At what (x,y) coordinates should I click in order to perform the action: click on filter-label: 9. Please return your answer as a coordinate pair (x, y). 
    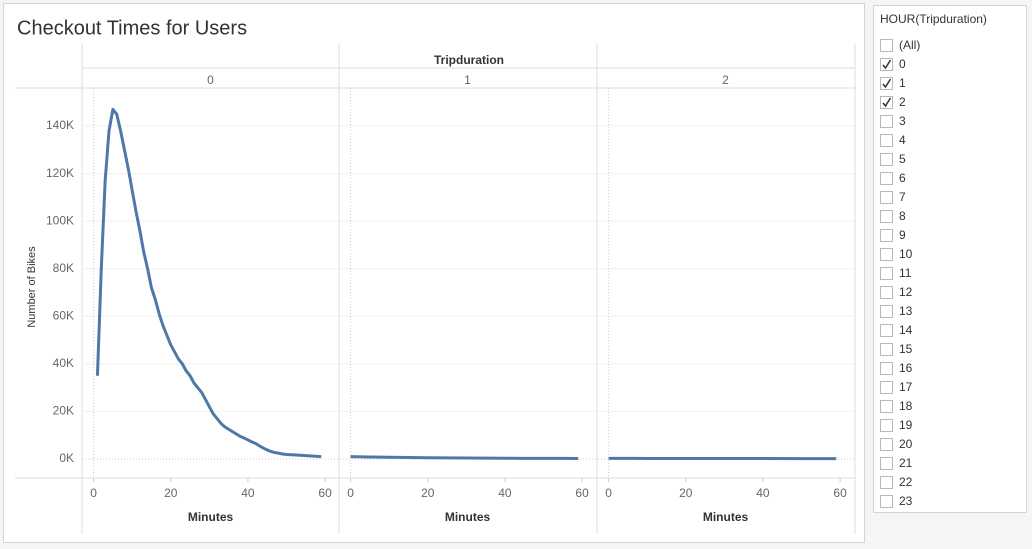
    Looking at the image, I should click on (902, 235).